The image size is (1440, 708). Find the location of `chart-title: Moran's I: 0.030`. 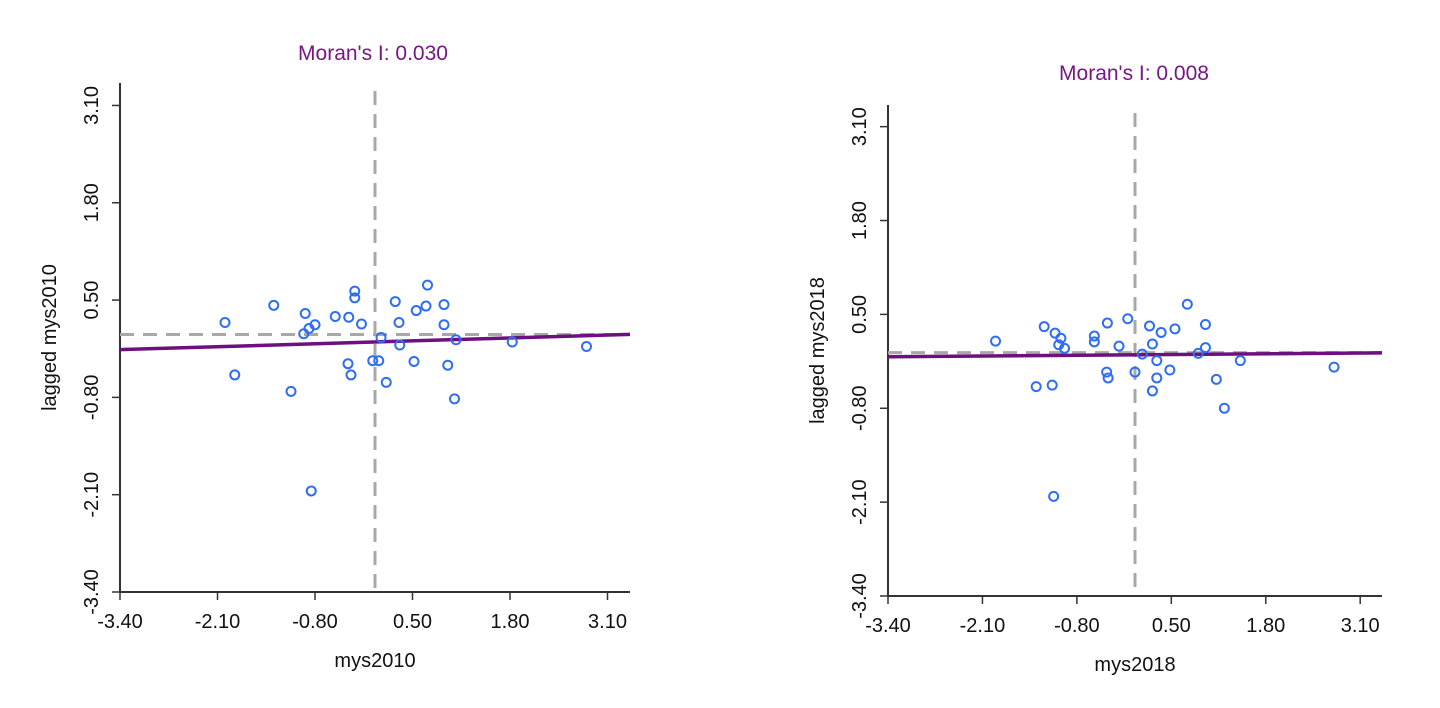

chart-title: Moran's I: 0.030 is located at coordinates (373, 53).